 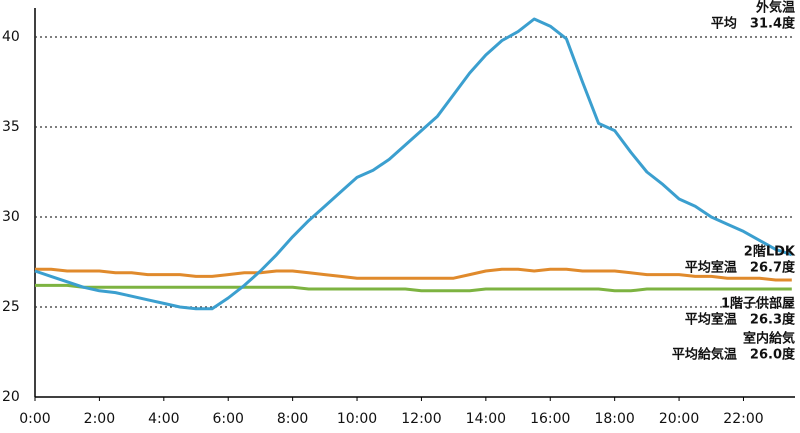 What do you see at coordinates (11, 397) in the screenshot?
I see `y-tick-label: 20` at bounding box center [11, 397].